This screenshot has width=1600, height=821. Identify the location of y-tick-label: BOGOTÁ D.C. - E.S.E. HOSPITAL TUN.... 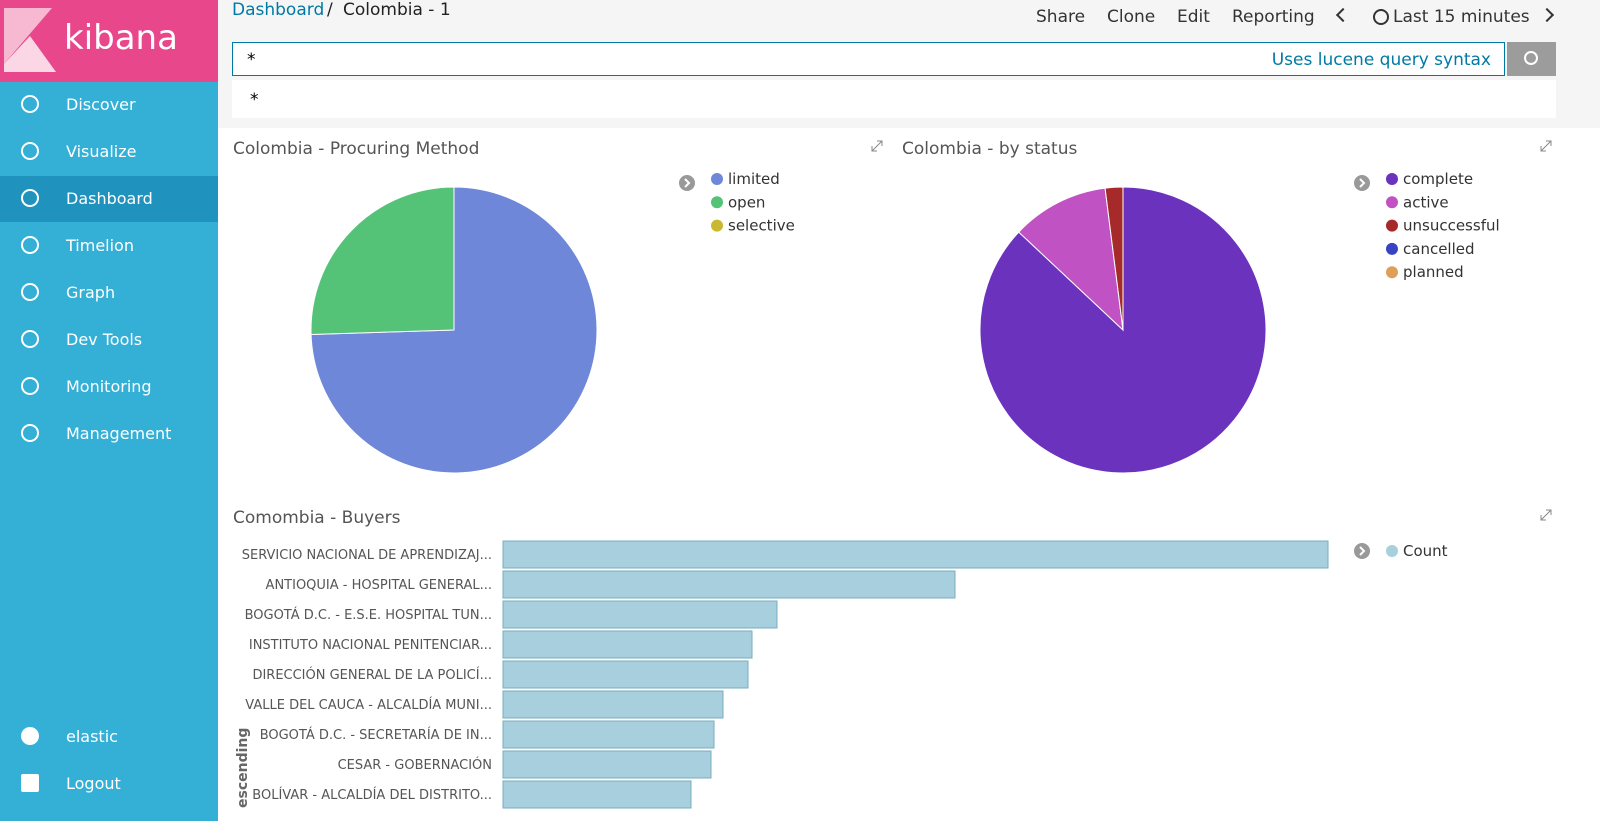
(368, 615).